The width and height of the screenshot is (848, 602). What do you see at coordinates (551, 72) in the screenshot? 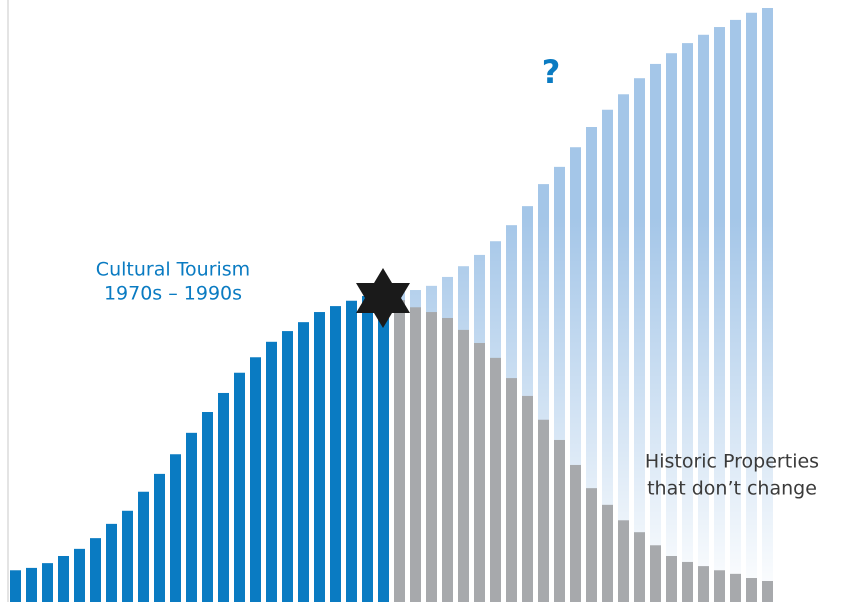
I see `annotation: ?` at bounding box center [551, 72].